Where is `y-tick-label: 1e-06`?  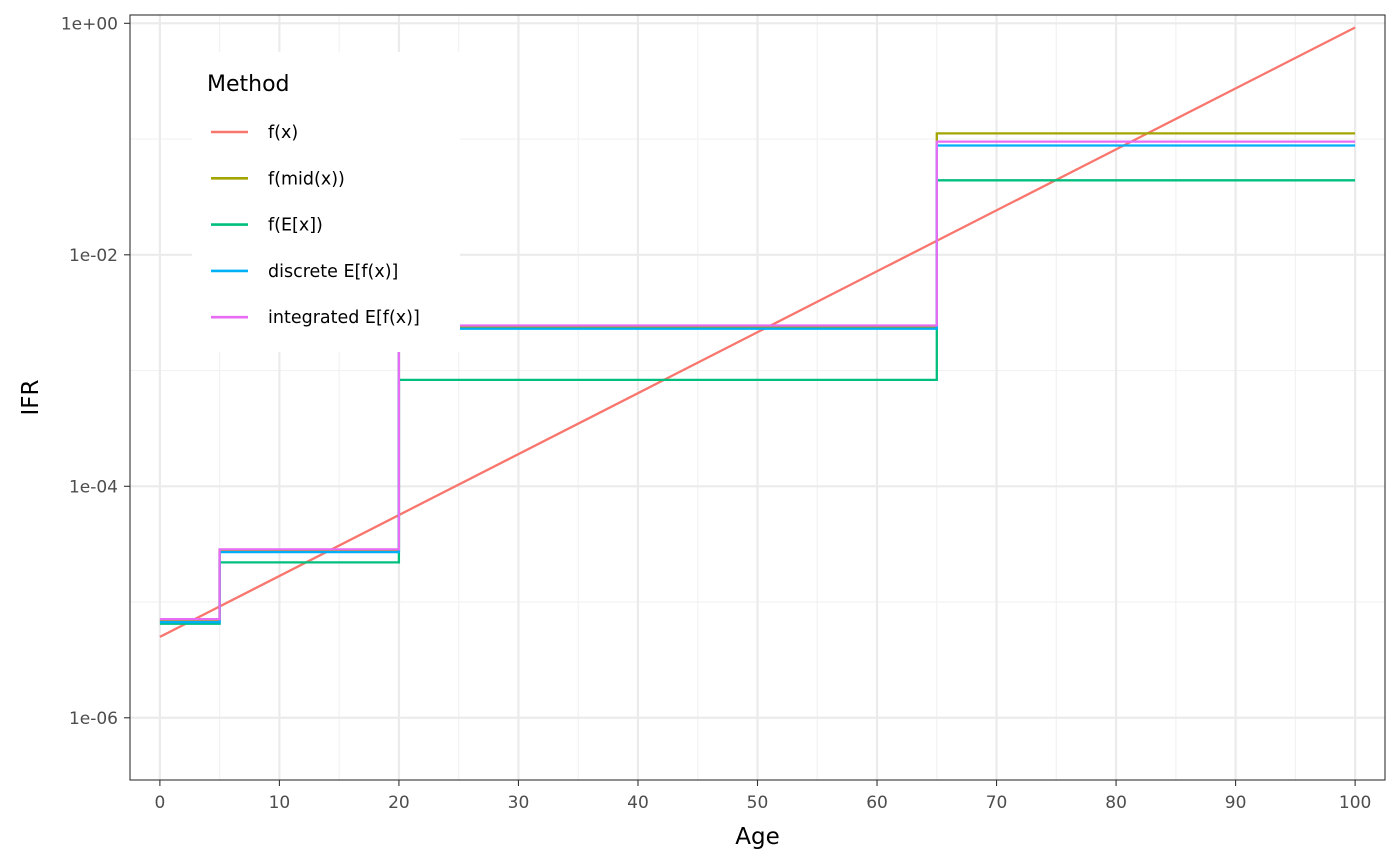
y-tick-label: 1e-06 is located at coordinates (93, 719).